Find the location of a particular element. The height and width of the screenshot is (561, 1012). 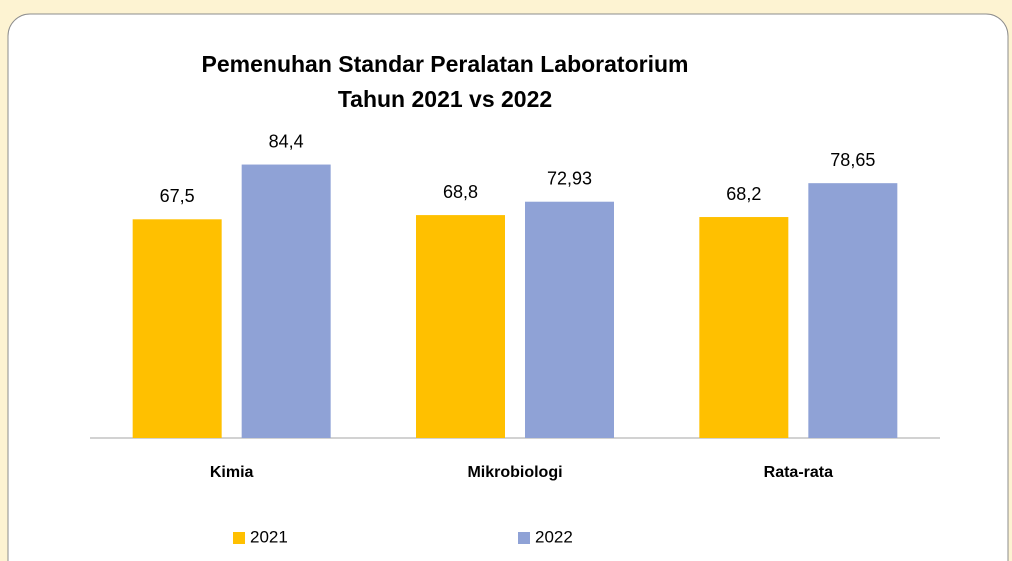

value-label: 68,2 is located at coordinates (743, 194).